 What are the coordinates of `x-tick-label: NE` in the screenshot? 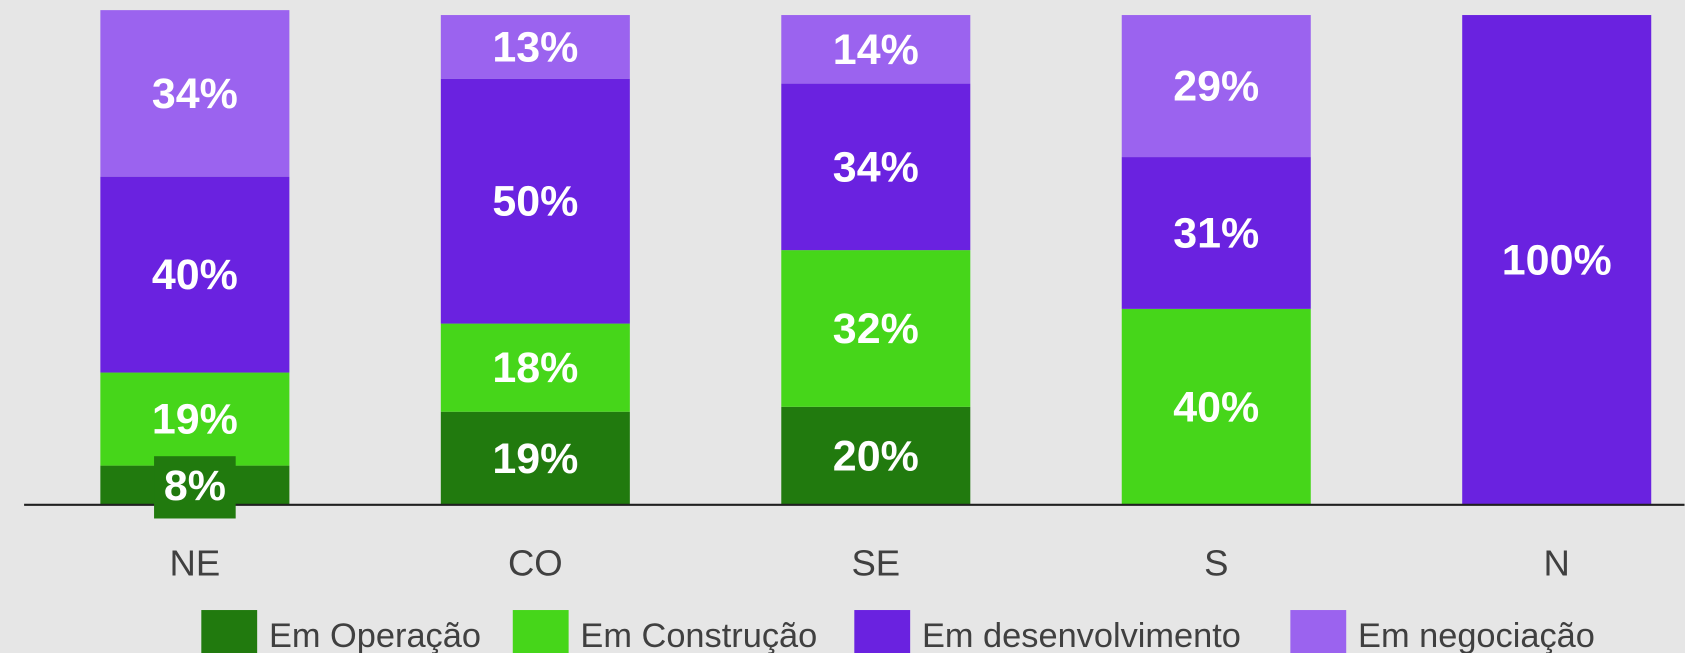 It's located at (195, 563).